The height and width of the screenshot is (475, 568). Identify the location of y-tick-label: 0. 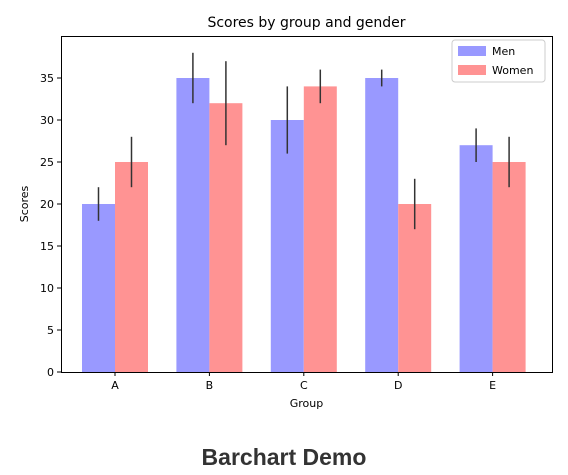
(50, 372).